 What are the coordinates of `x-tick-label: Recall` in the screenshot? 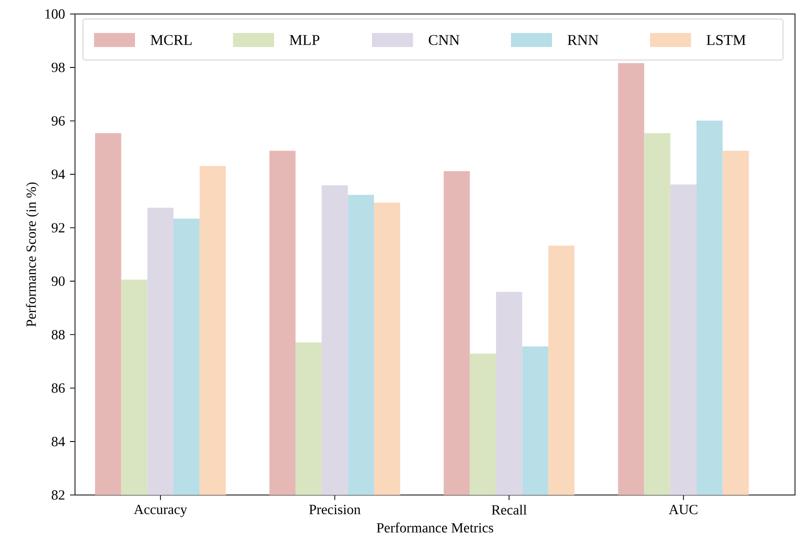 It's located at (509, 509).